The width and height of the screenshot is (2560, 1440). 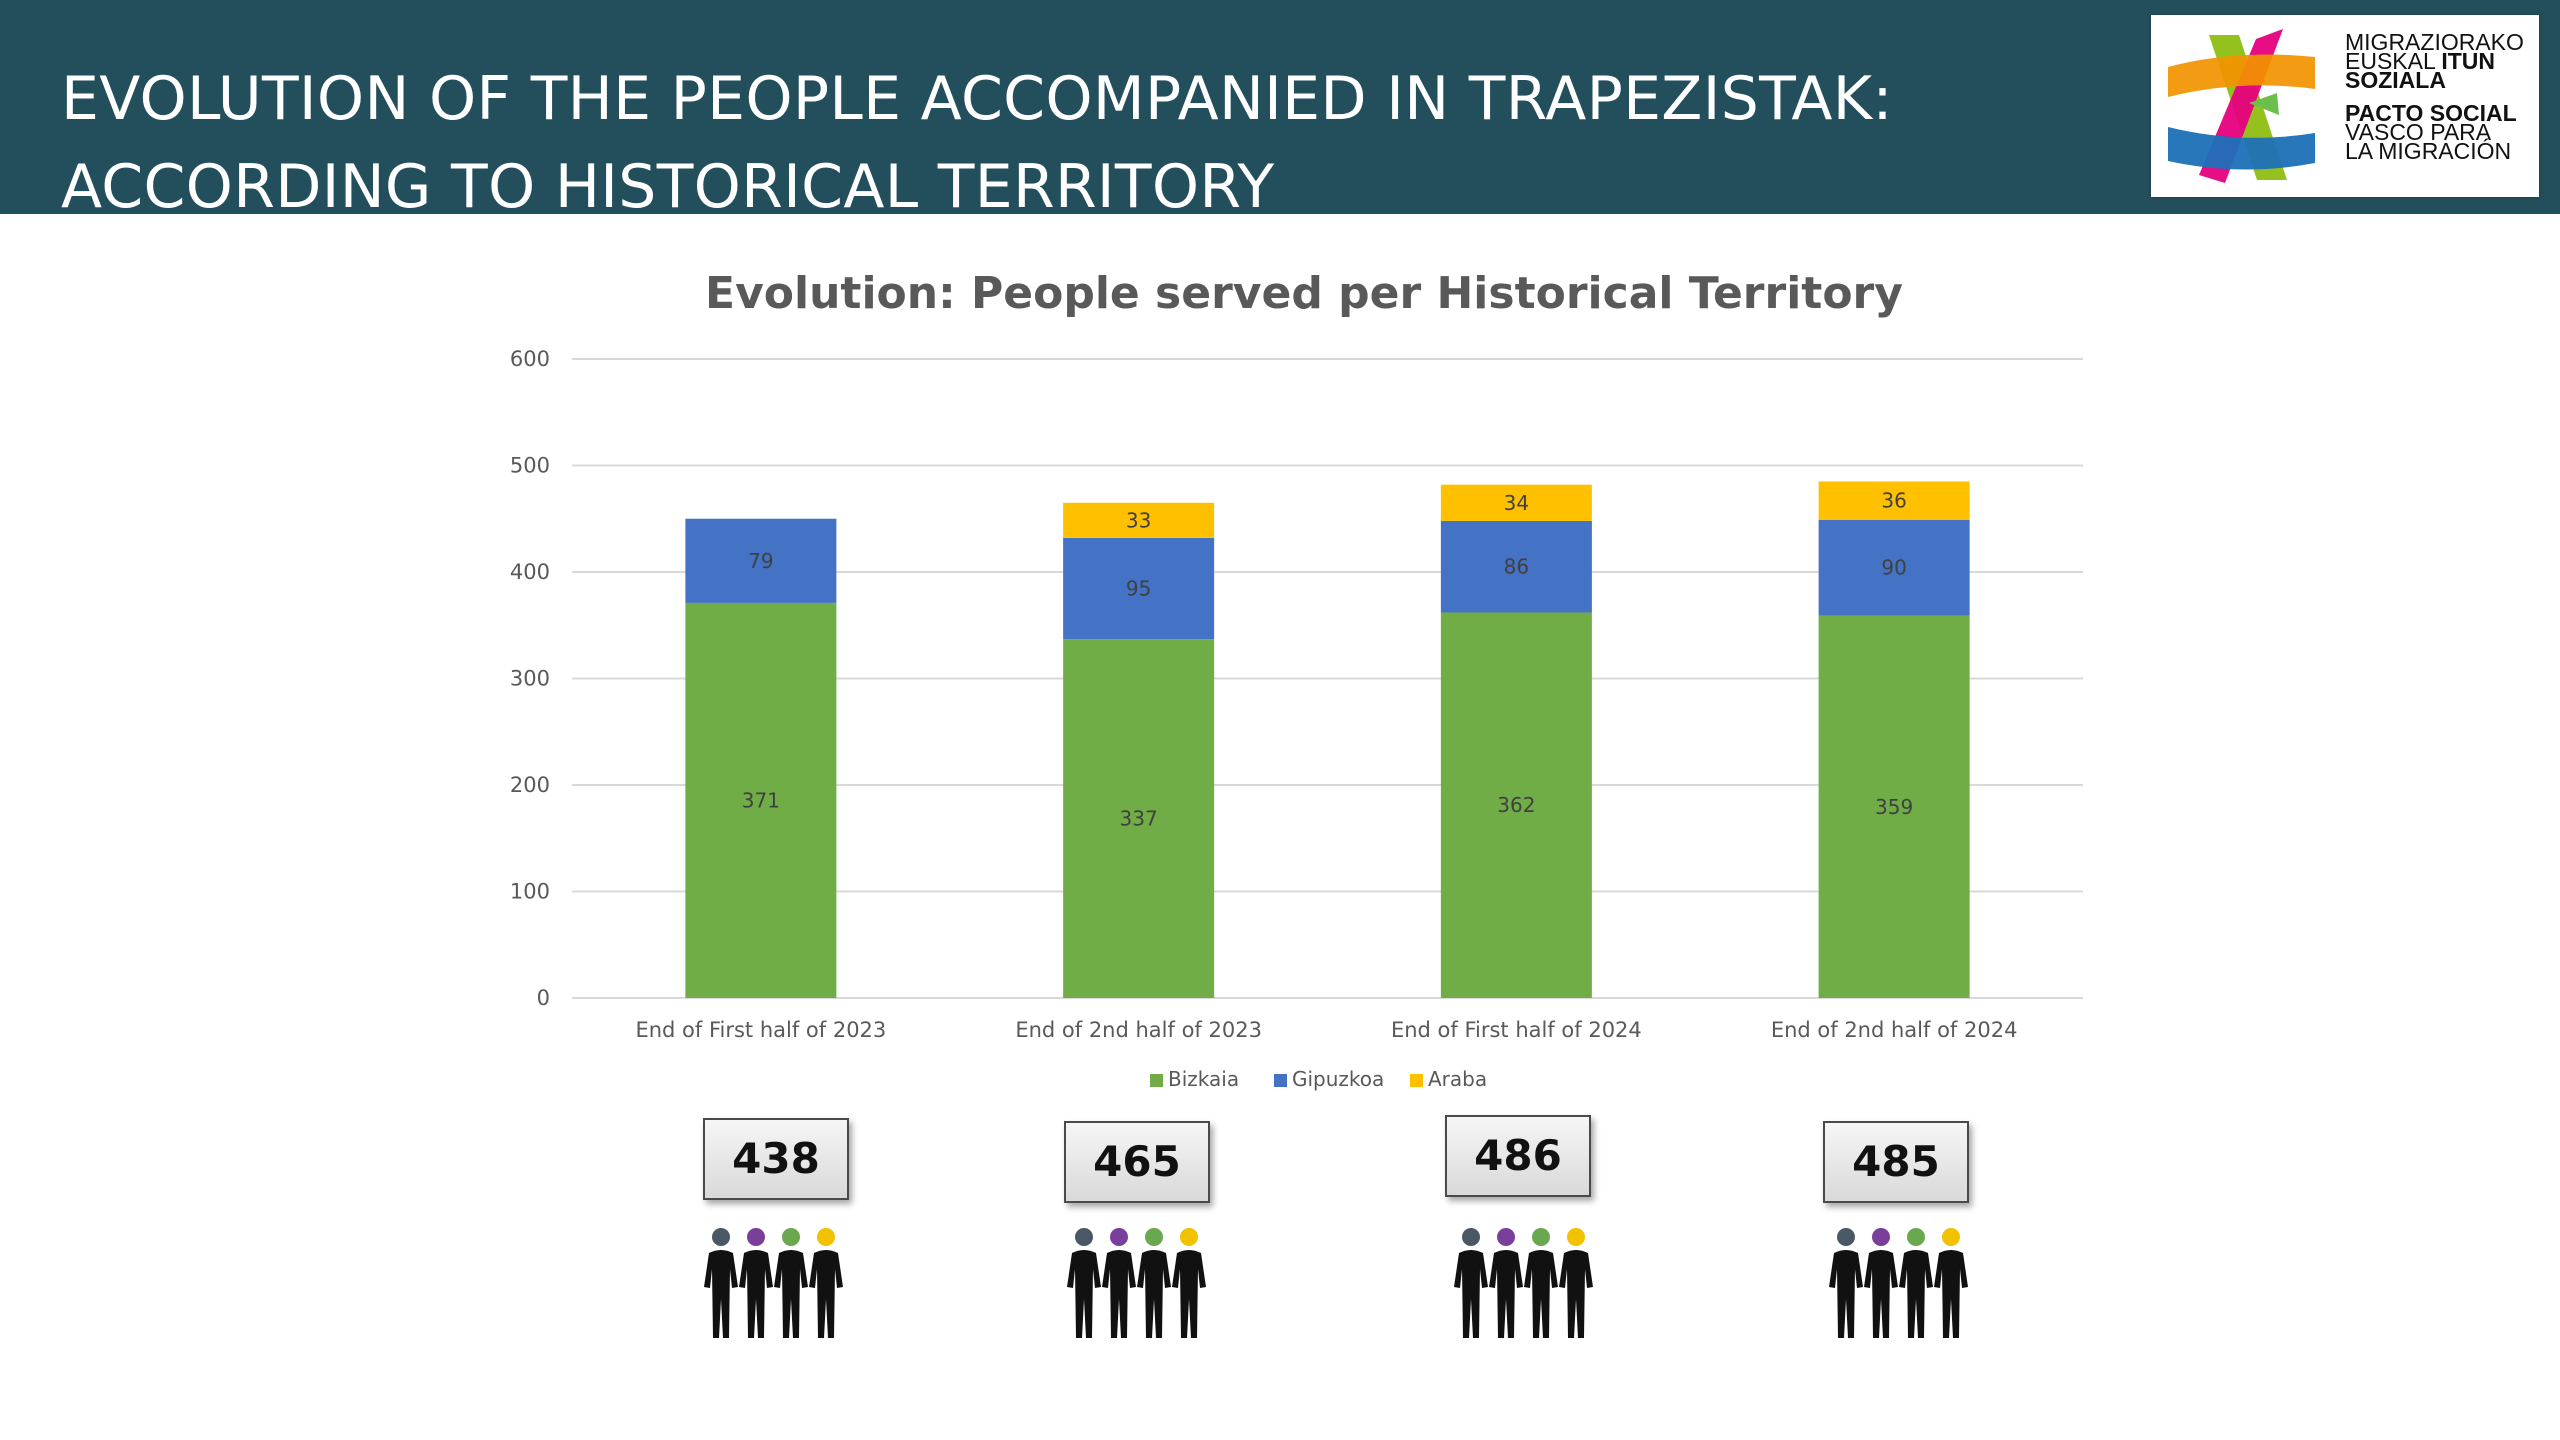 What do you see at coordinates (2468, 61) in the screenshot?
I see `logo-line-2b: ITUN` at bounding box center [2468, 61].